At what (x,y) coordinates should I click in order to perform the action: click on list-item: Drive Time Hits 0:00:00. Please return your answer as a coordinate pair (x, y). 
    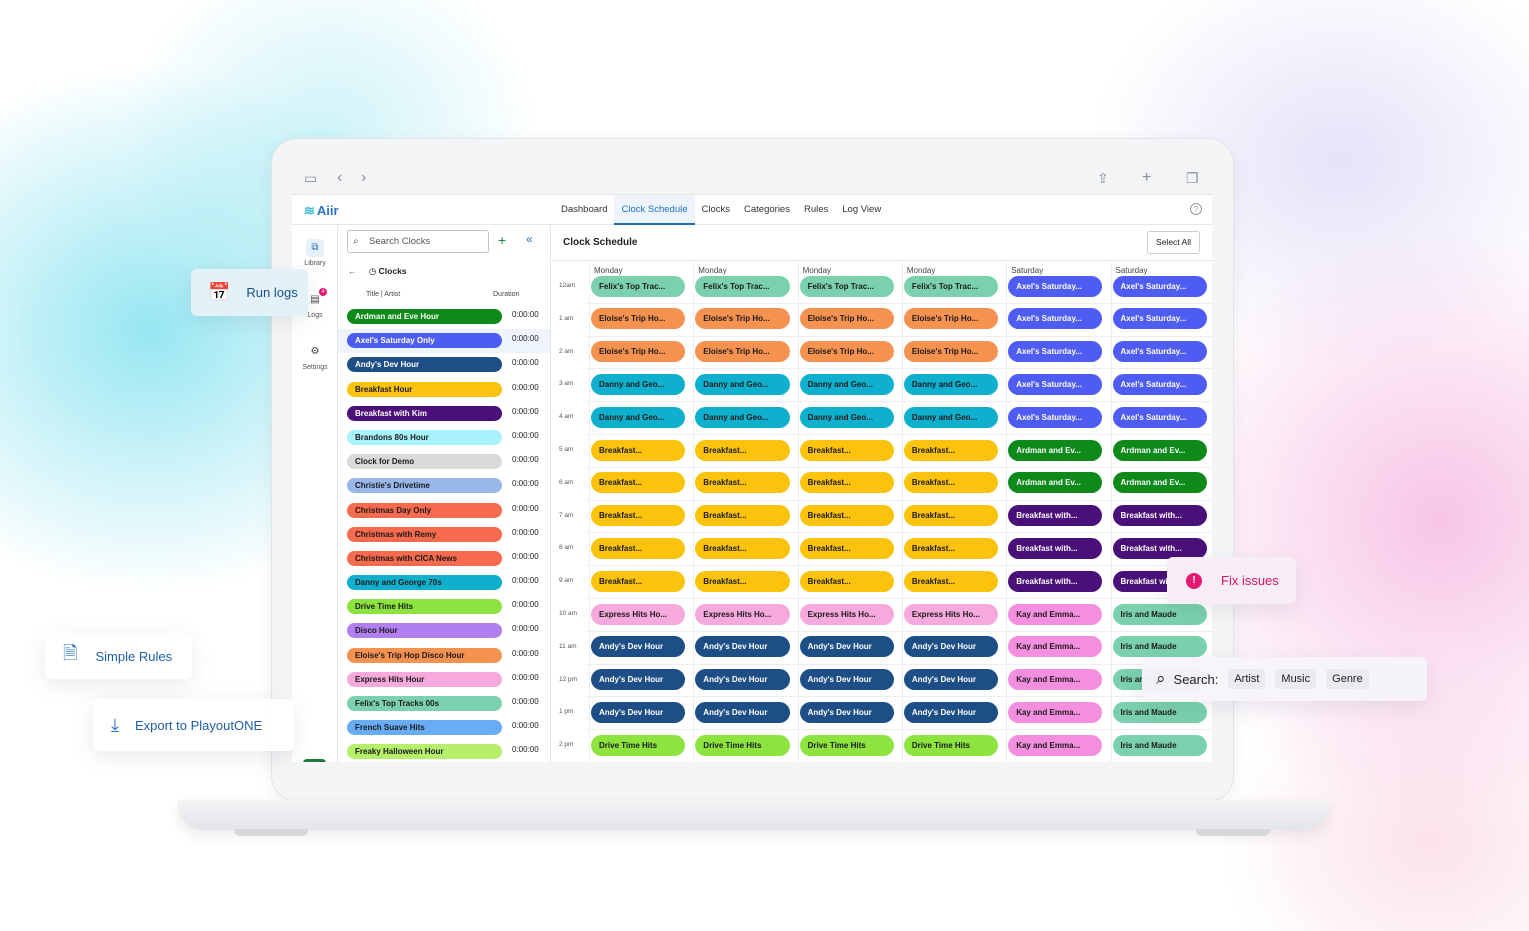
    Looking at the image, I should click on (444, 607).